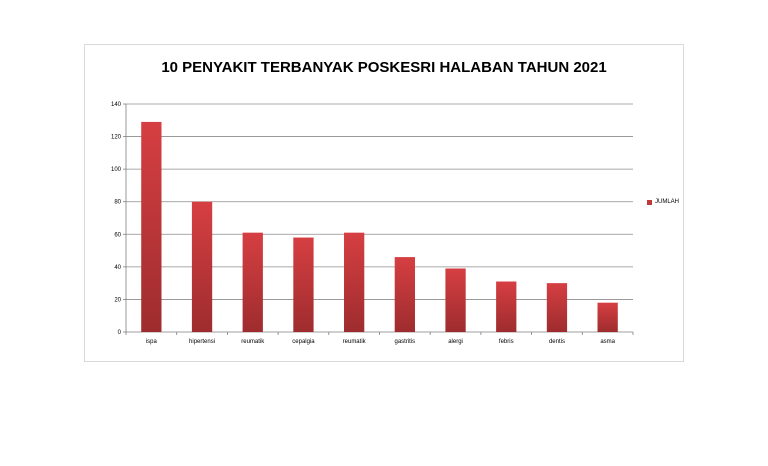 This screenshot has width=768, height=466. I want to click on x-tick-label: cepalgia, so click(303, 342).